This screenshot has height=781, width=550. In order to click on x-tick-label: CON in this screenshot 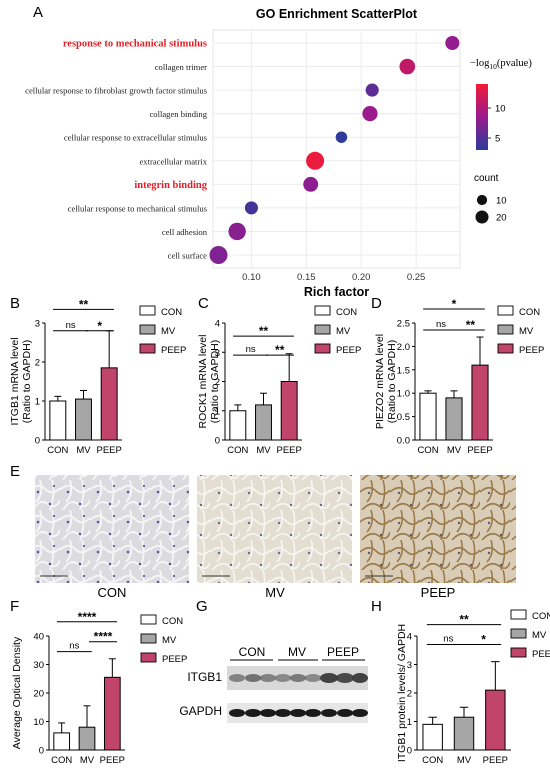, I will do `click(57, 450)`.